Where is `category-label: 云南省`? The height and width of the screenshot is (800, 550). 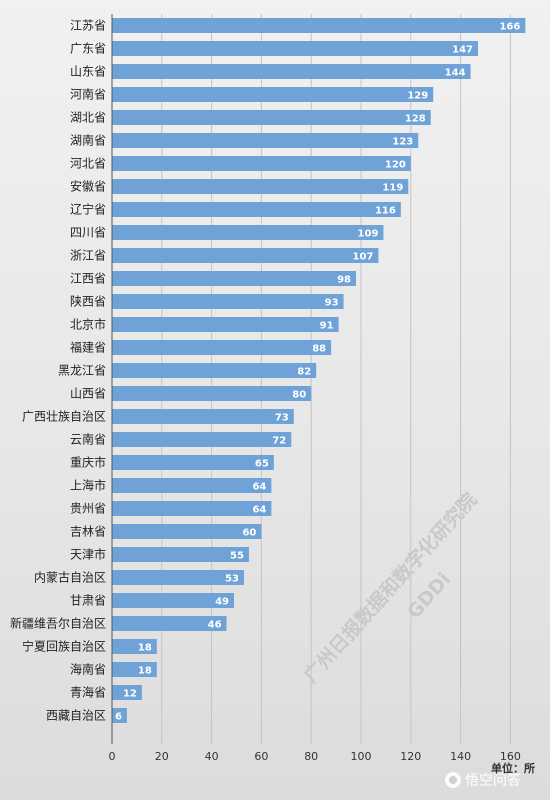
category-label: 云南省 is located at coordinates (88, 439).